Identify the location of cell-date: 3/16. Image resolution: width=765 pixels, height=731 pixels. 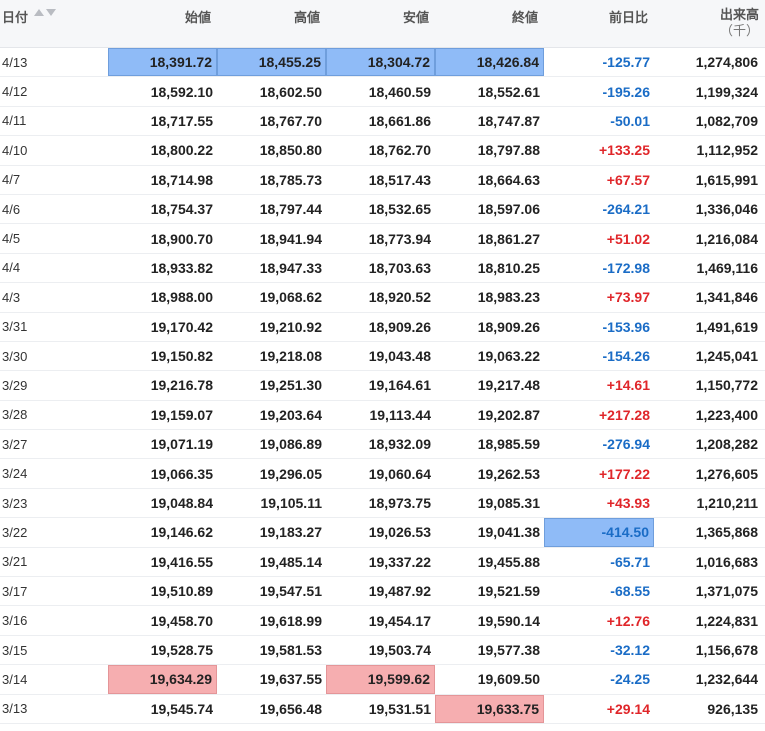
(15, 621).